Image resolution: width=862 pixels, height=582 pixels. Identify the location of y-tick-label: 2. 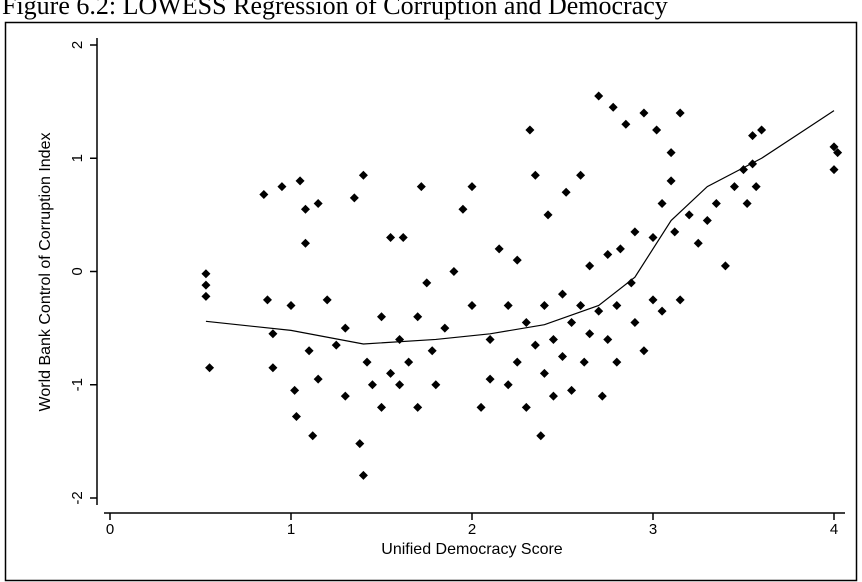
(77, 45).